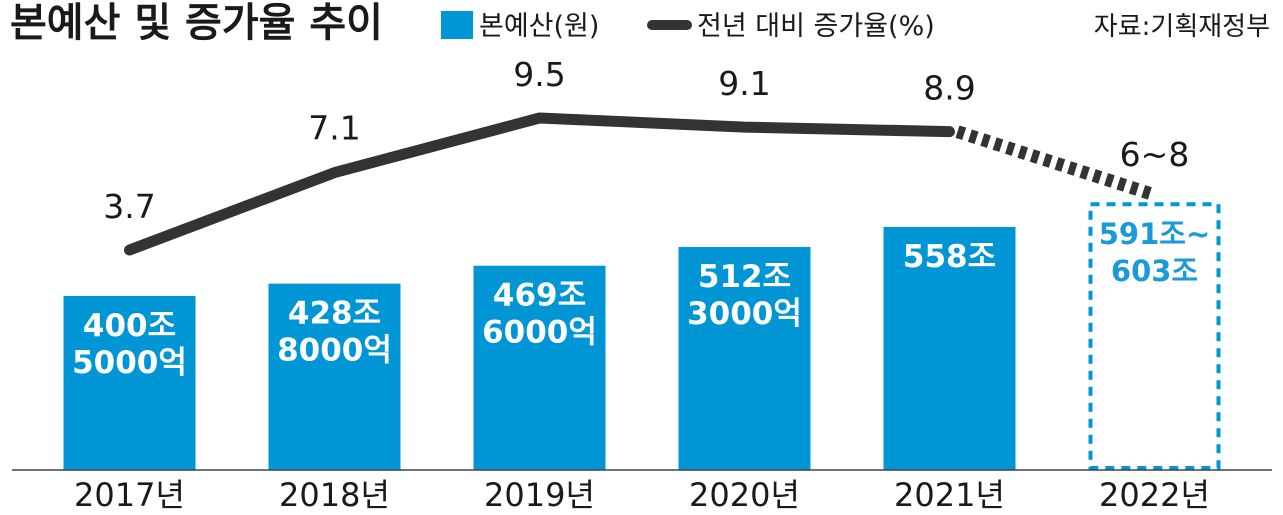  I want to click on growth-rate-label: 6~8, so click(1155, 154).